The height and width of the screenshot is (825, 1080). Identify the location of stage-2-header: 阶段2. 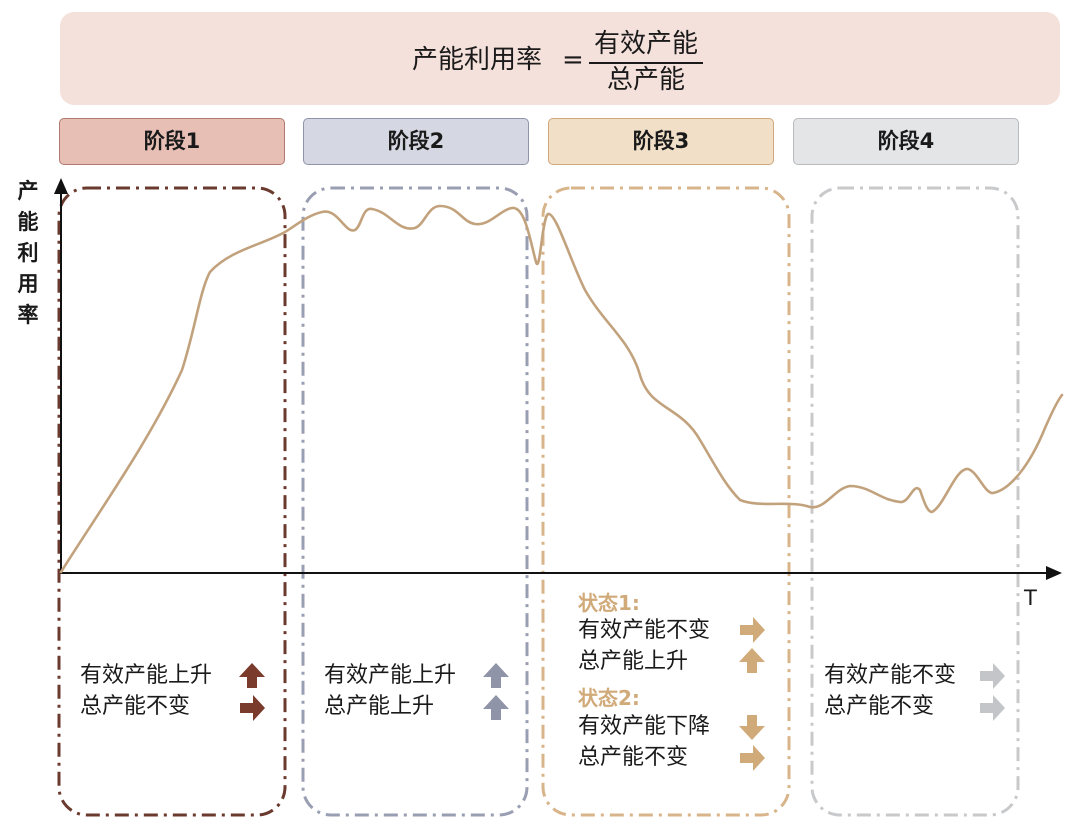
(416, 141).